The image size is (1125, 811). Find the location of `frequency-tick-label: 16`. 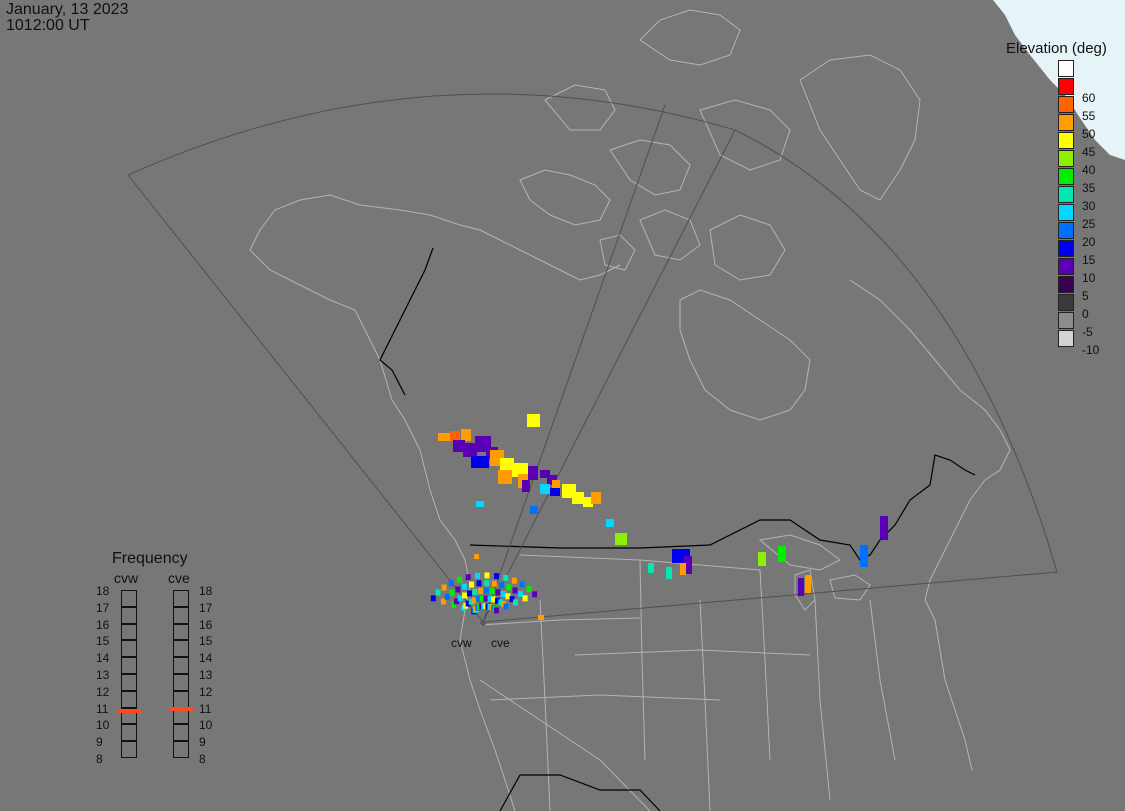

frequency-tick-label: 16 is located at coordinates (103, 624).